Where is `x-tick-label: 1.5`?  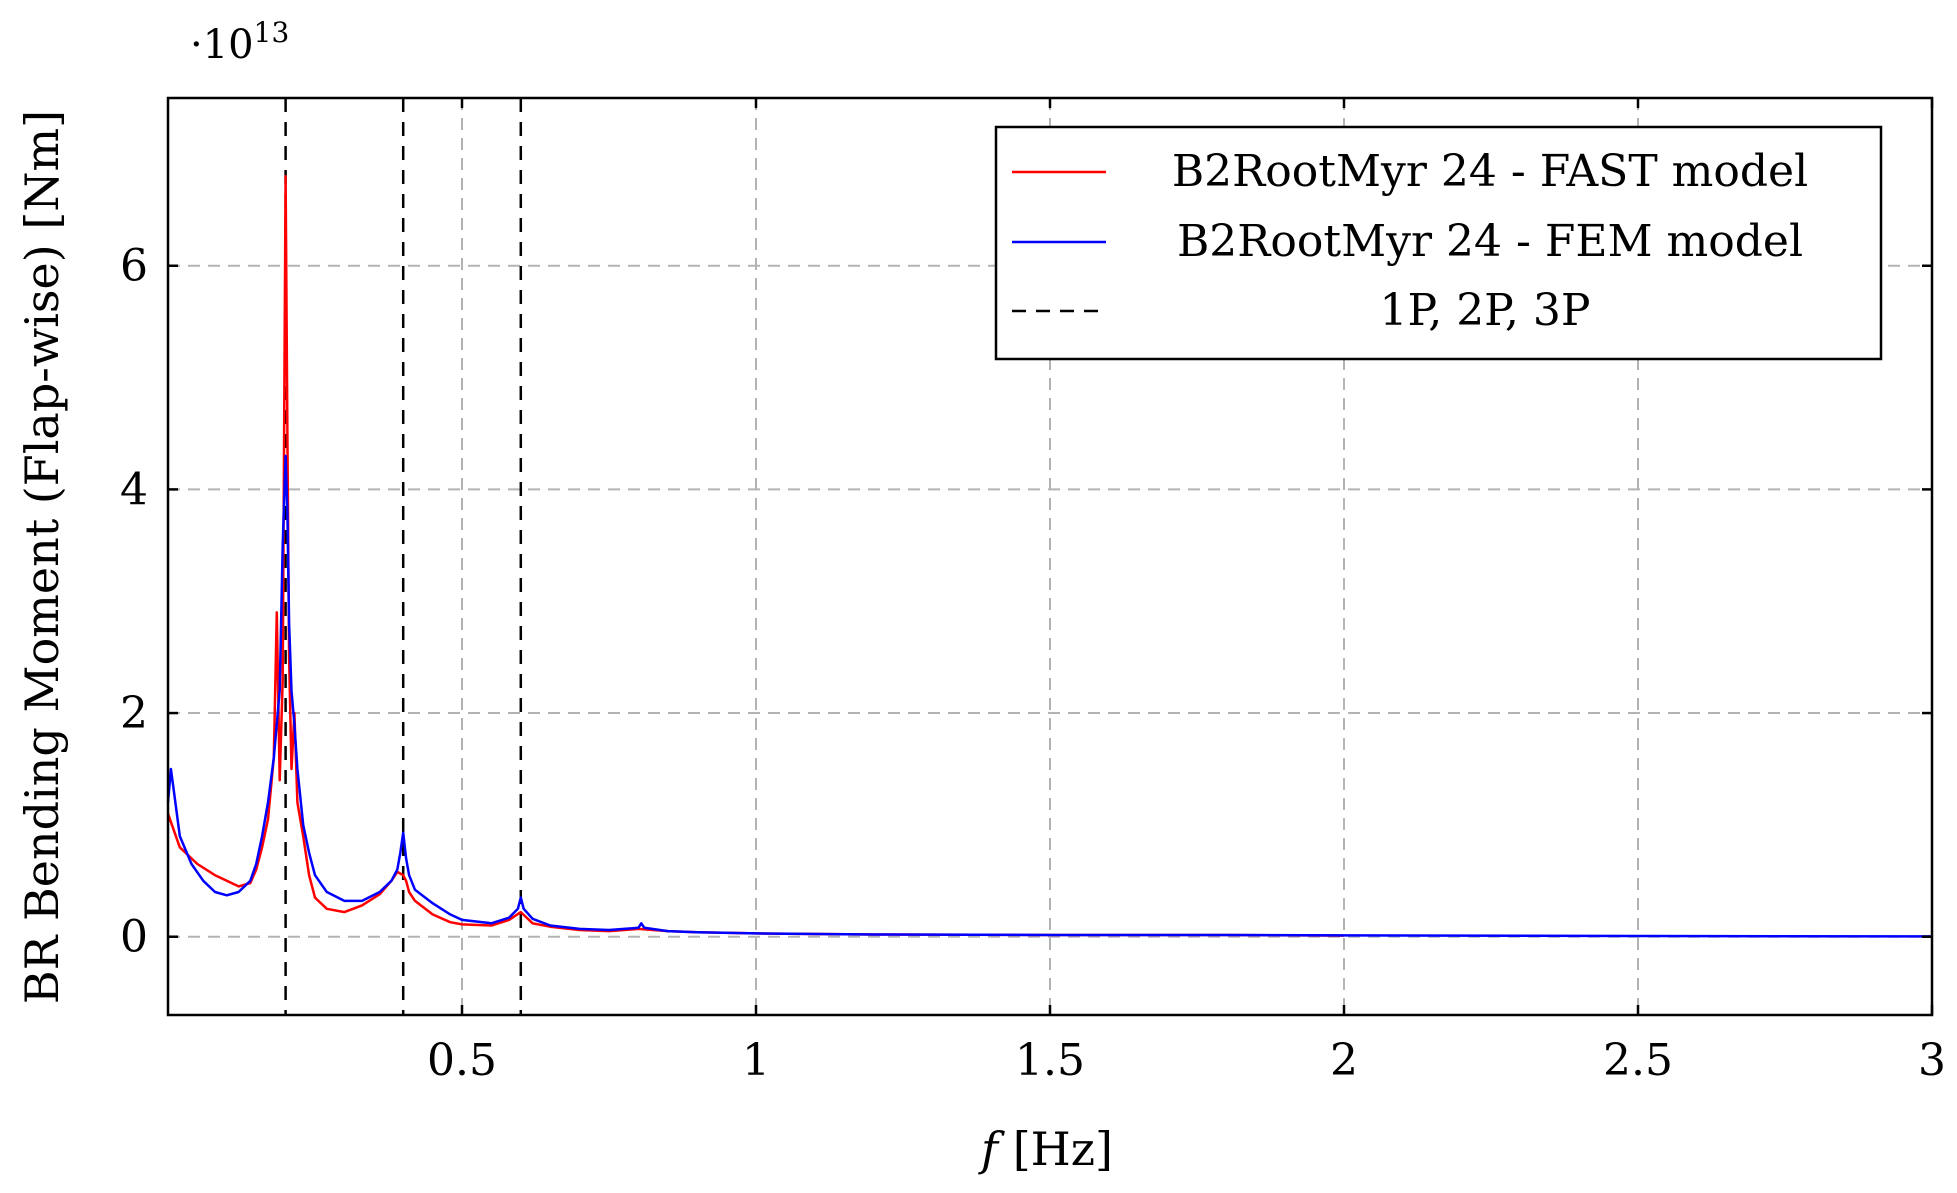
x-tick-label: 1.5 is located at coordinates (1050, 1060).